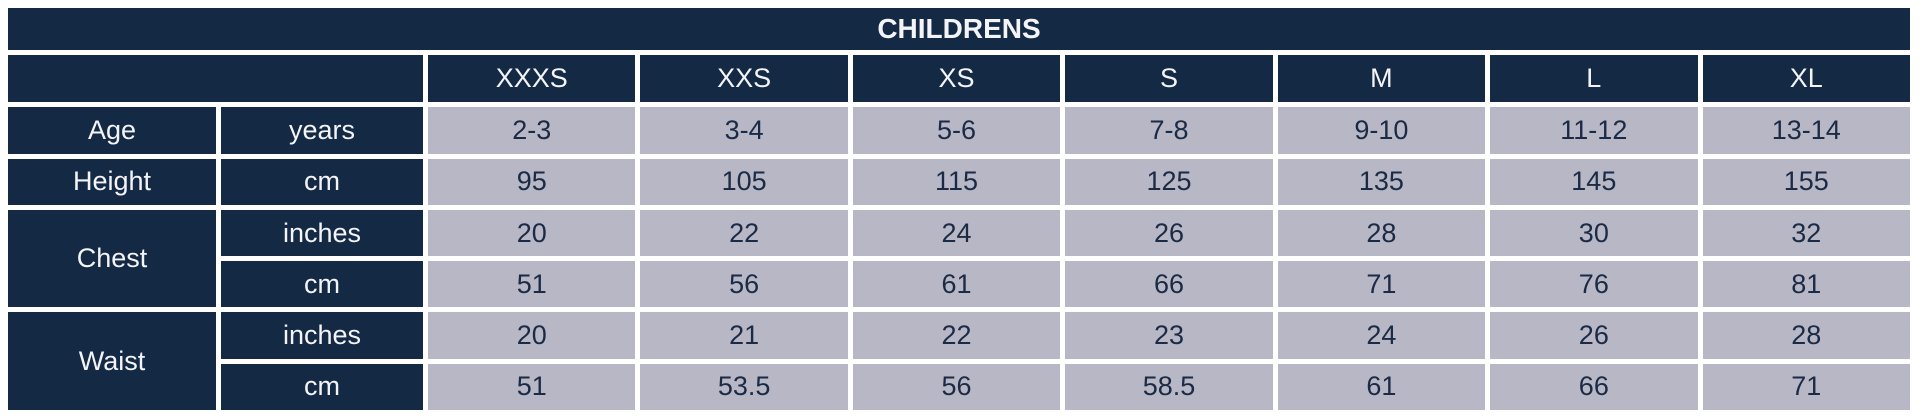  I want to click on chest-inches-value-cell: 32, so click(1806, 233).